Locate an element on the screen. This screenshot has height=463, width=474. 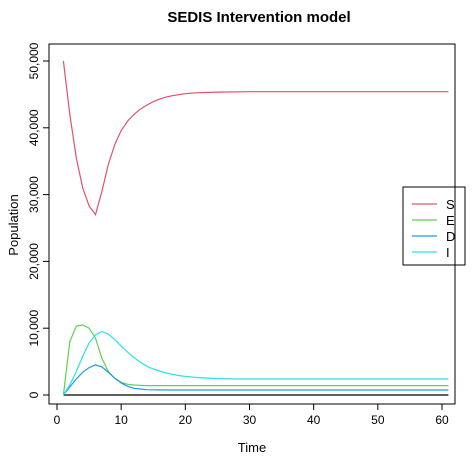
x-axis: 0 10 20 30 40 50 60 is located at coordinates (251, 415).